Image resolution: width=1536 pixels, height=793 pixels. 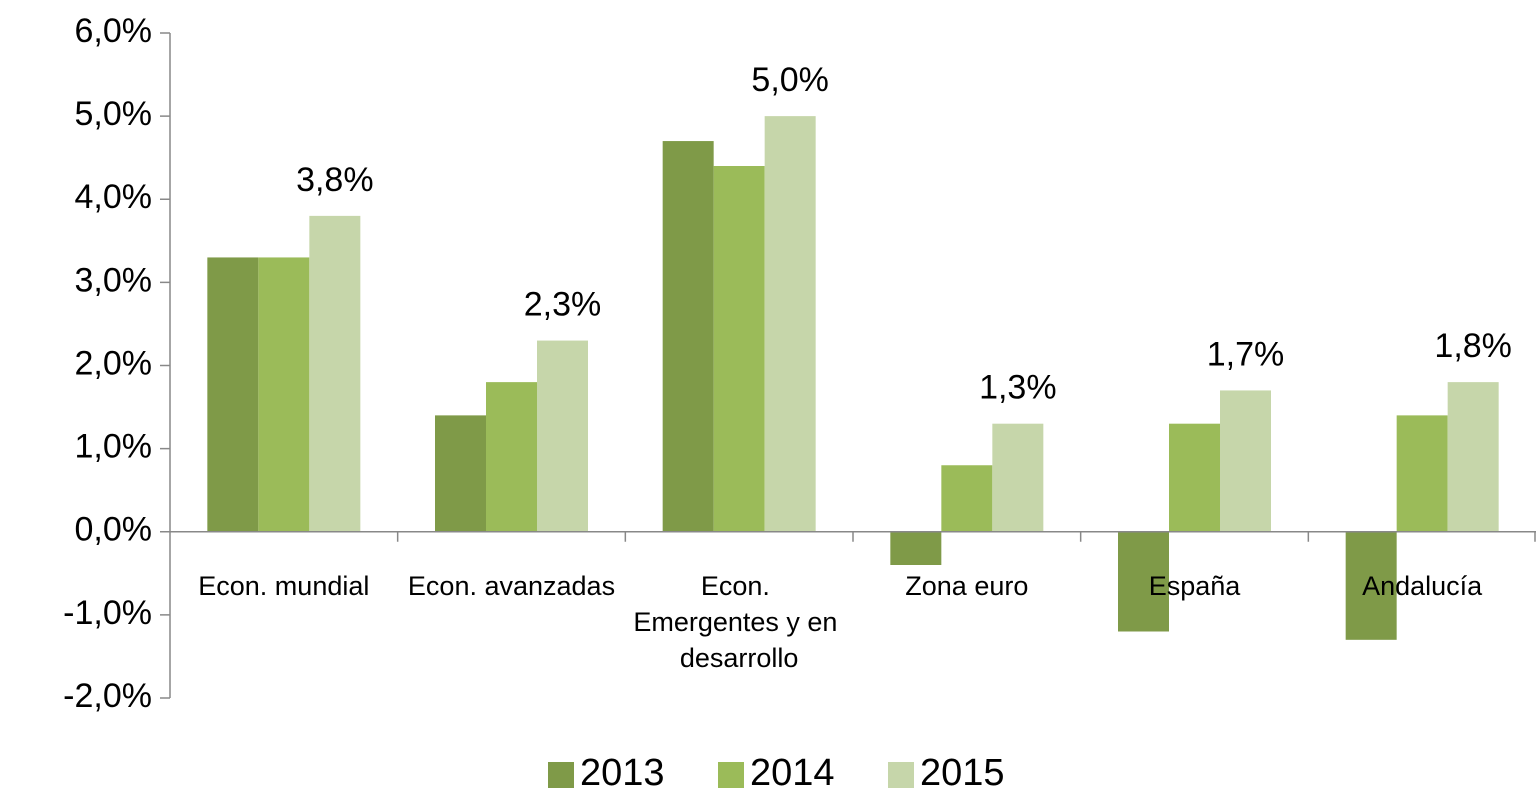 What do you see at coordinates (335, 180) in the screenshot?
I see `data-label: 3,8%` at bounding box center [335, 180].